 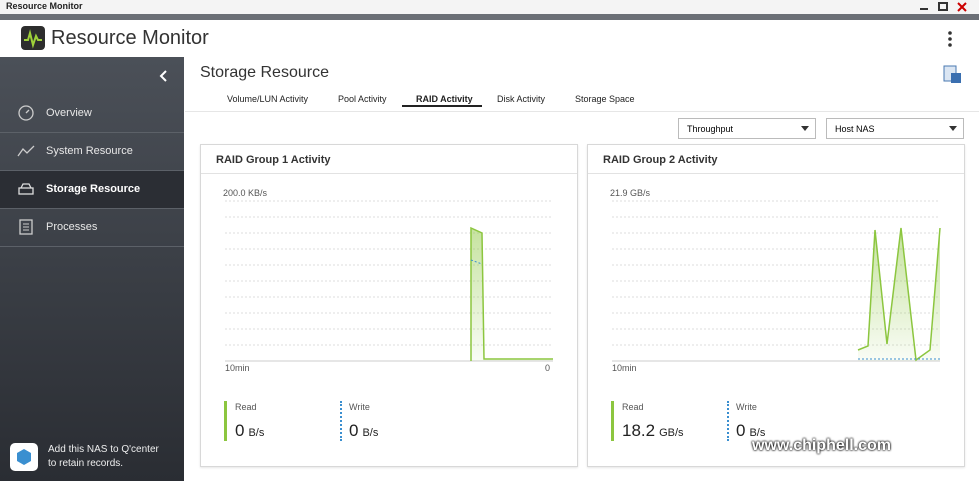 What do you see at coordinates (605, 99) in the screenshot?
I see `tab: Storage Space` at bounding box center [605, 99].